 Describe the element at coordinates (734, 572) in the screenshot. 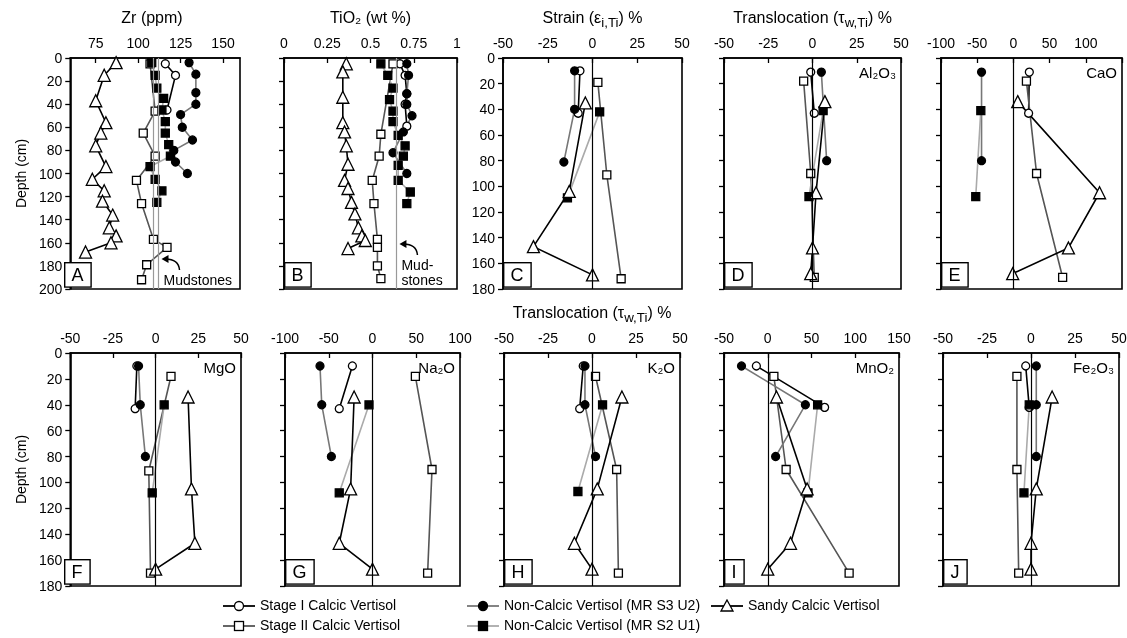

I see `annotation: I` at that location.